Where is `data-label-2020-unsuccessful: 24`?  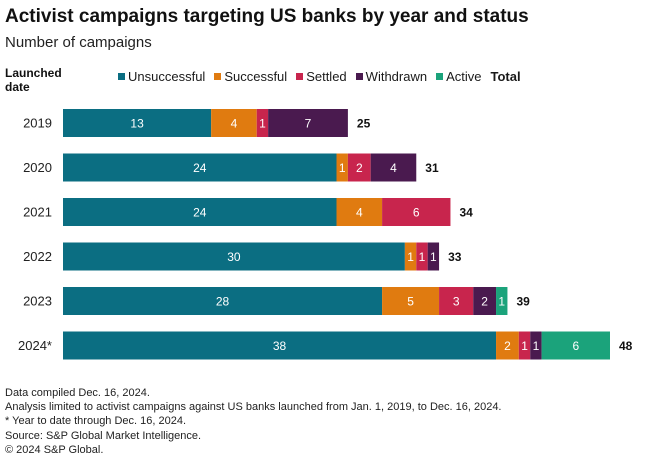 data-label-2020-unsuccessful: 24 is located at coordinates (200, 168).